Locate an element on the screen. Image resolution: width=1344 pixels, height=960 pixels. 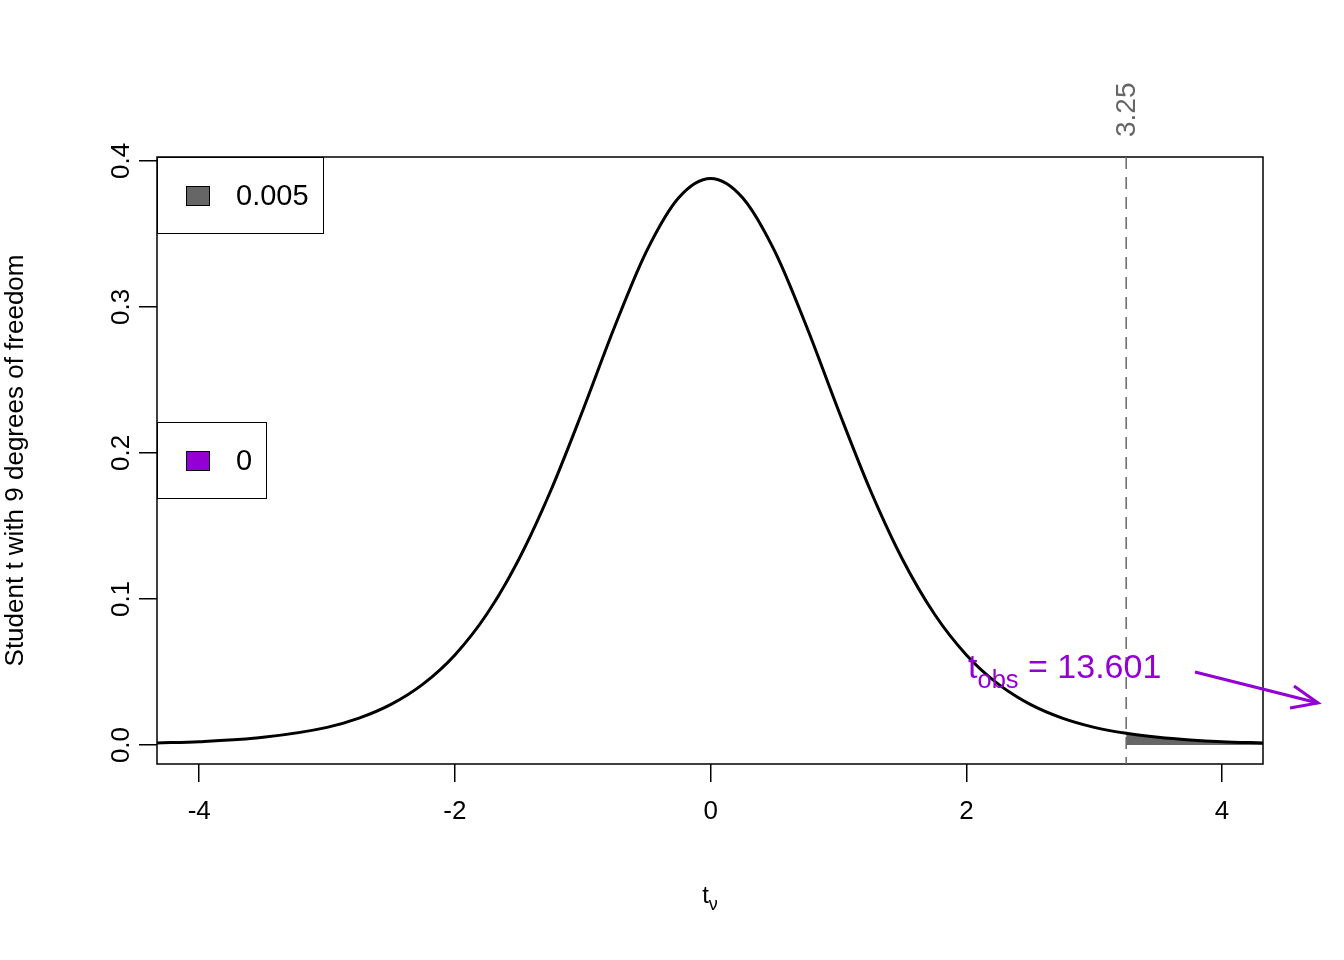
y-tick-label: 0.1 is located at coordinates (120, 599).